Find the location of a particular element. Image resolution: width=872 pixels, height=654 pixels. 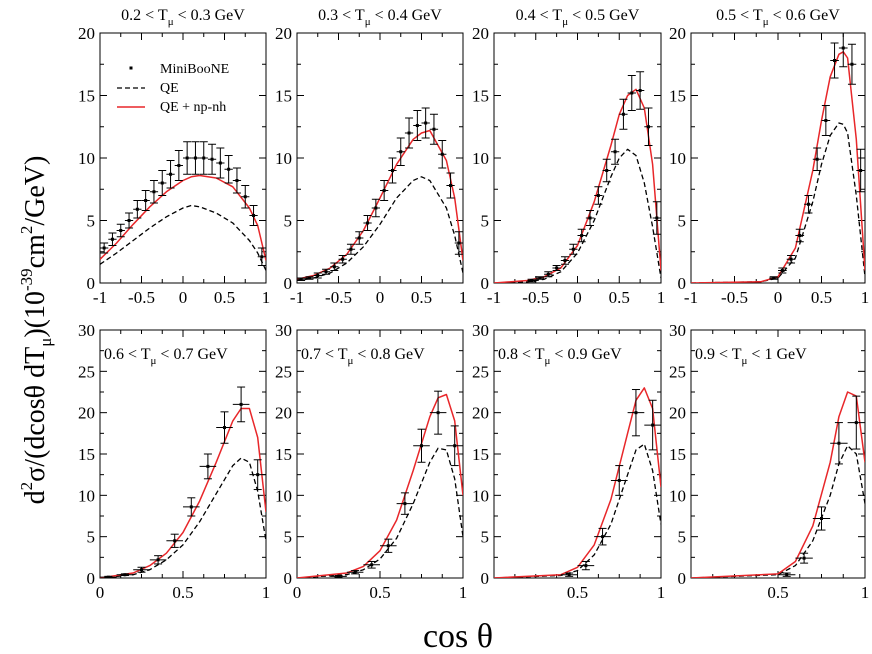

panel-title: 0.6 < Tμ < 0.7 GeV is located at coordinates (166, 356).